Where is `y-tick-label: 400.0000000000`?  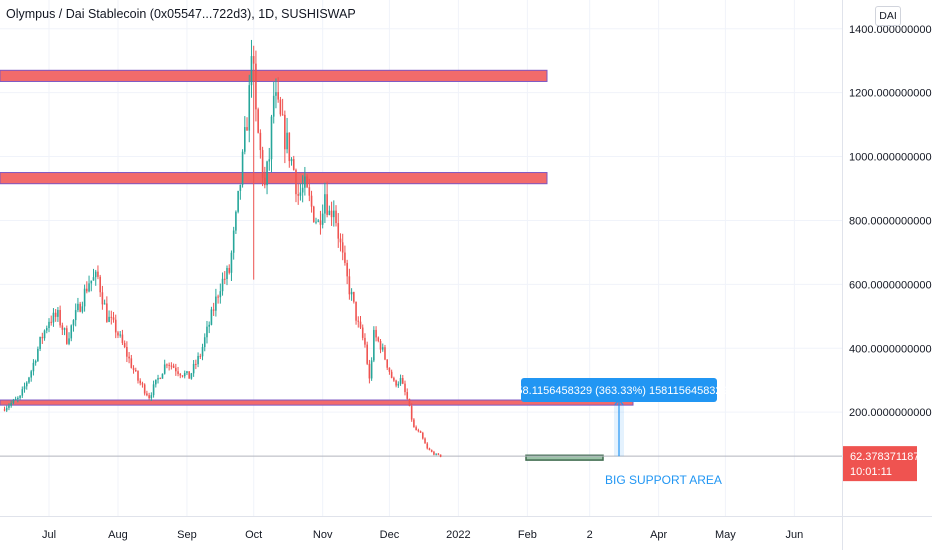
y-tick-label: 400.0000000000 is located at coordinates (890, 349).